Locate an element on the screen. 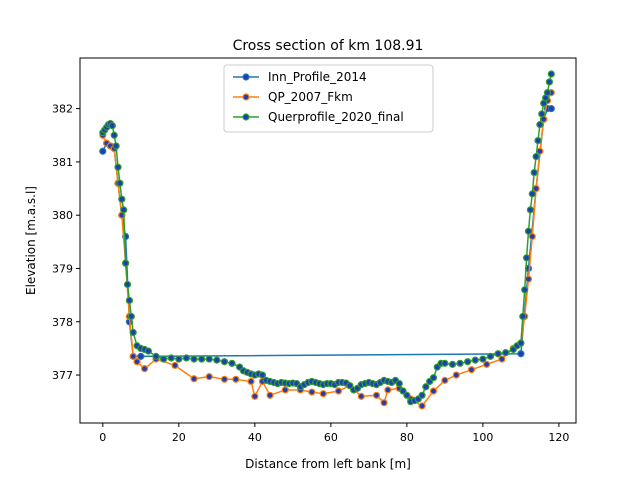 The width and height of the screenshot is (640, 480). legend-entry: Inn_Profile_2014 is located at coordinates (300, 77).